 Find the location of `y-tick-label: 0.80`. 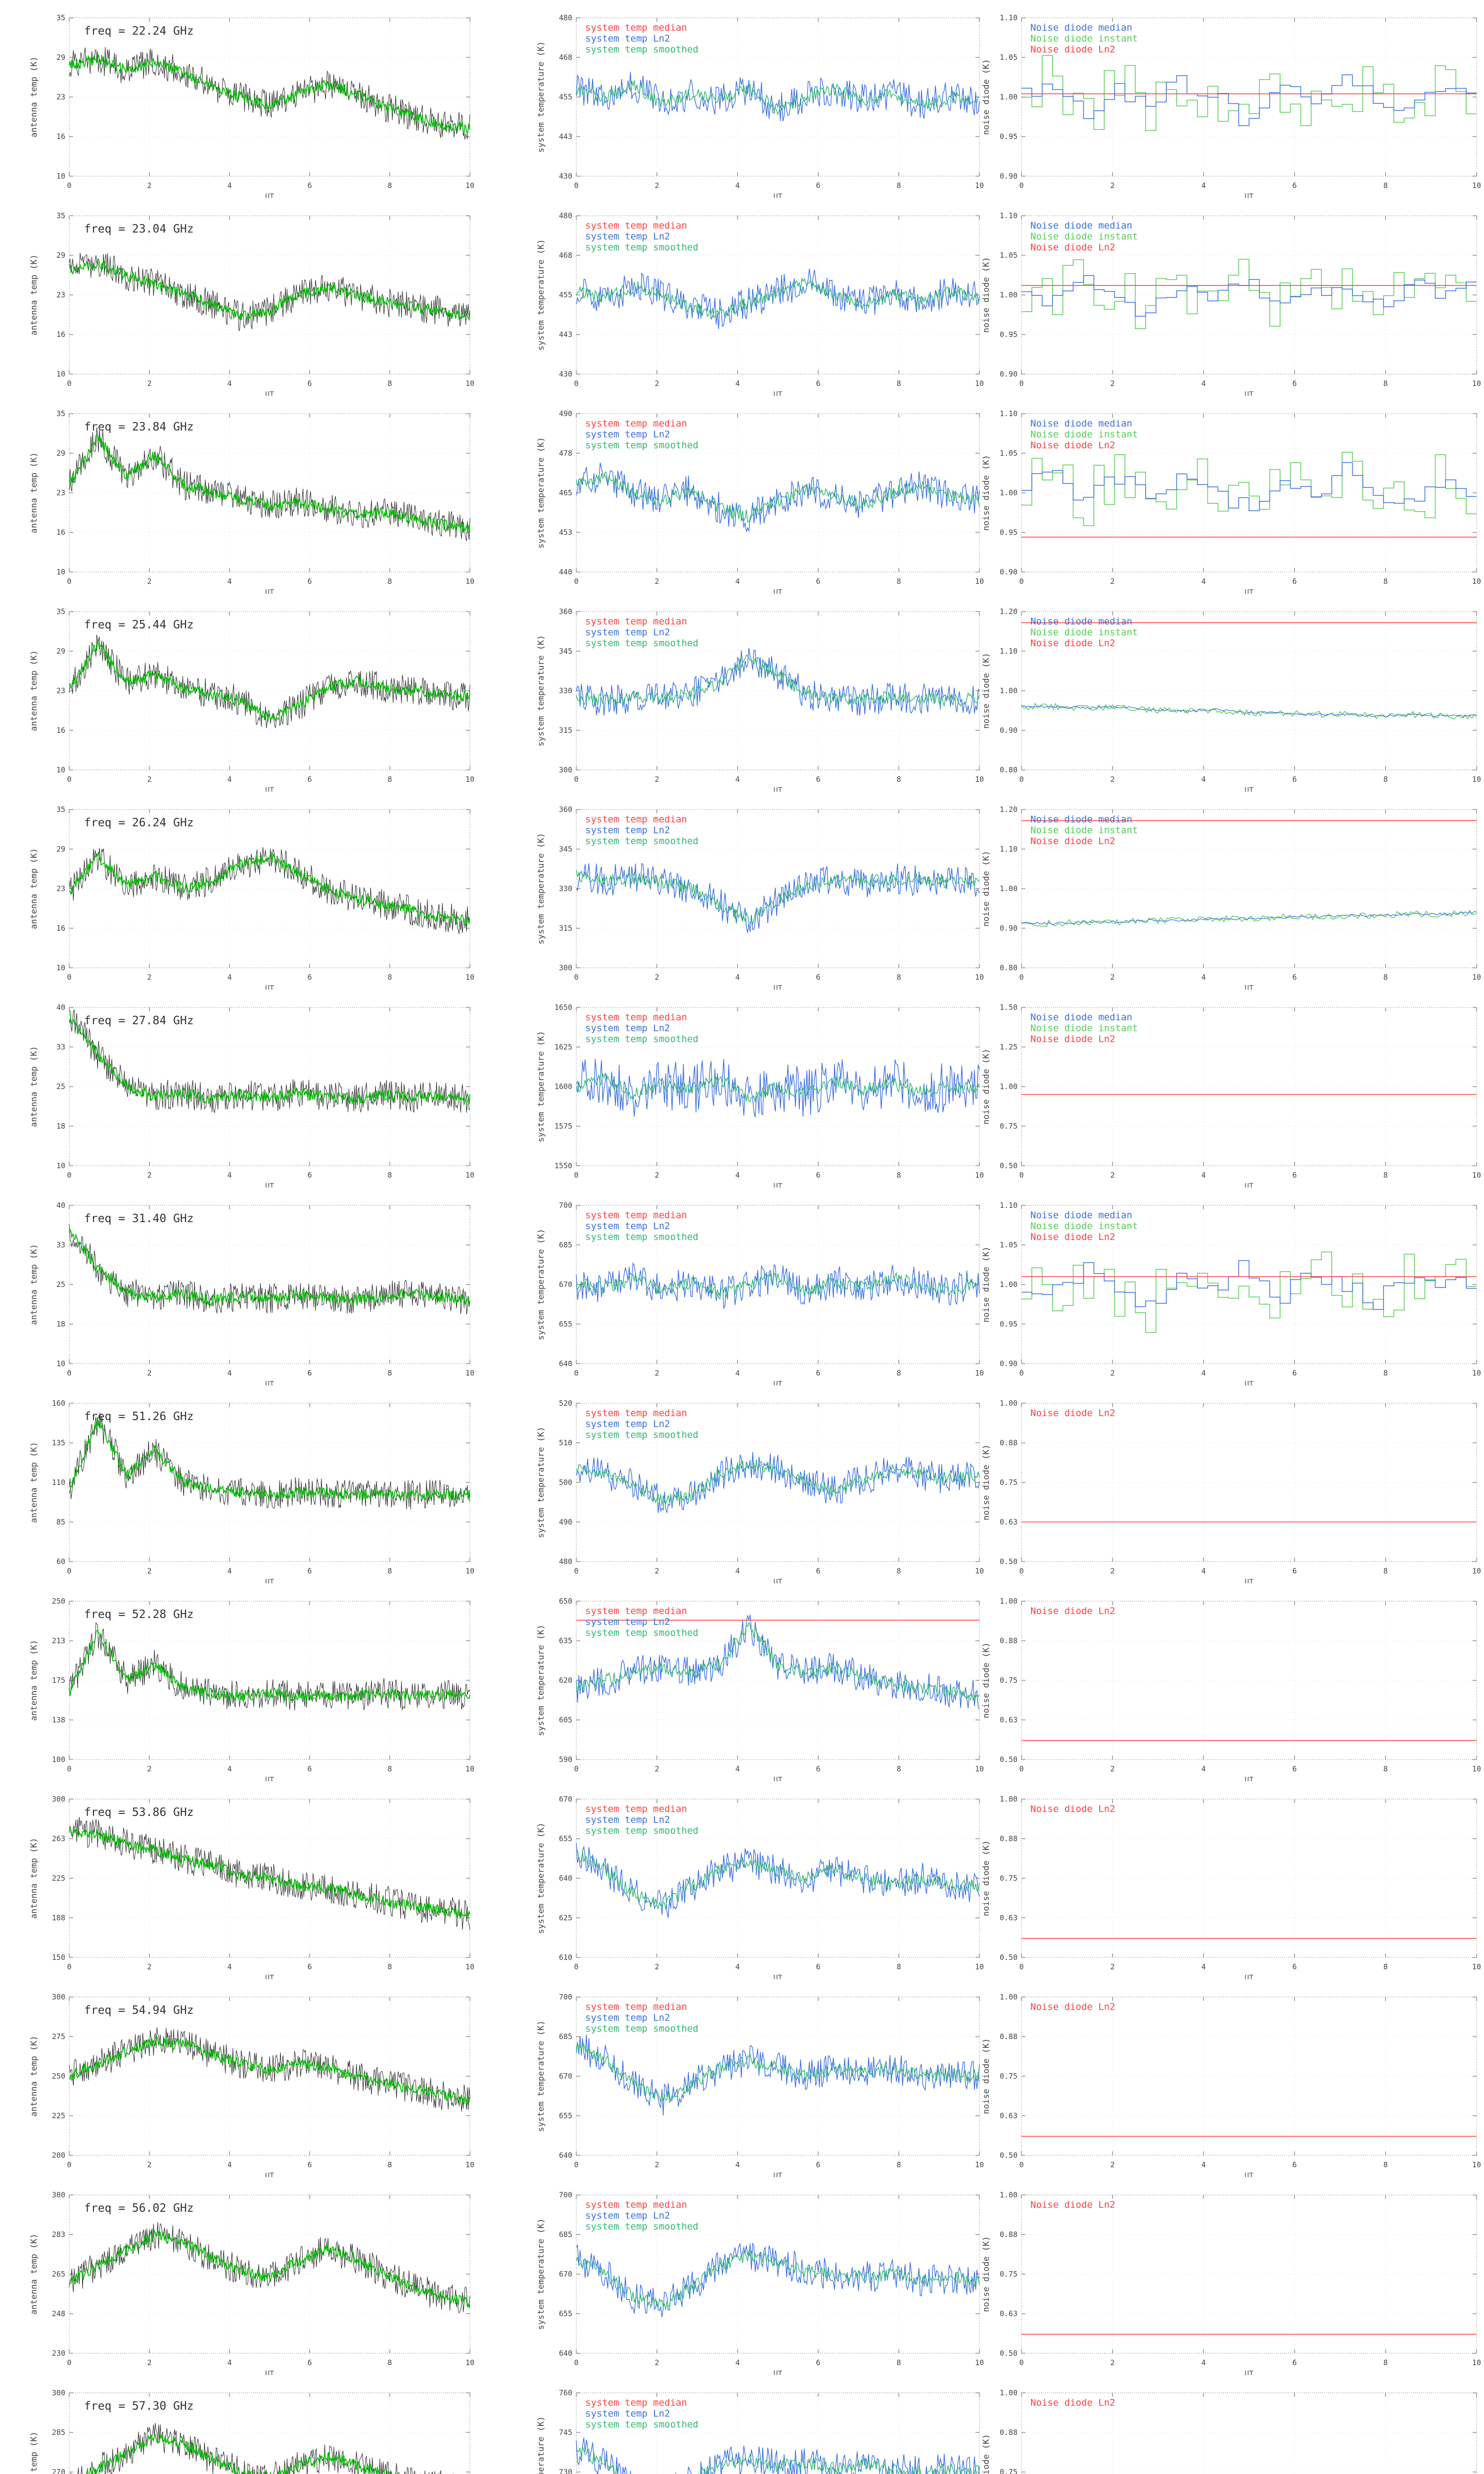

y-tick-label: 0.80 is located at coordinates (1009, 968).